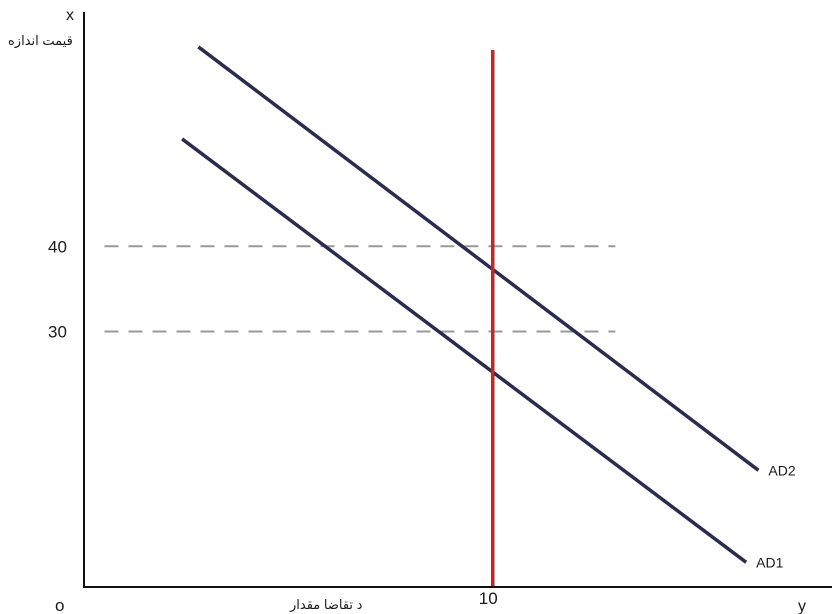  Describe the element at coordinates (802, 606) in the screenshot. I see `x-axis-name: y` at that location.